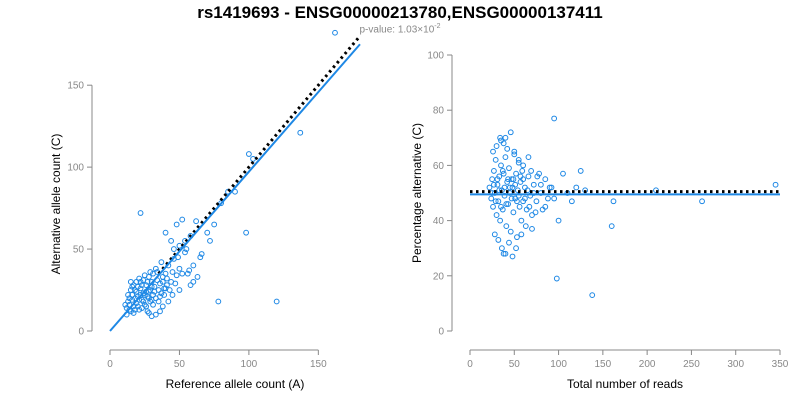 The image size is (800, 400). What do you see at coordinates (437, 26) in the screenshot?
I see `pvalue-exponent: -2` at bounding box center [437, 26].